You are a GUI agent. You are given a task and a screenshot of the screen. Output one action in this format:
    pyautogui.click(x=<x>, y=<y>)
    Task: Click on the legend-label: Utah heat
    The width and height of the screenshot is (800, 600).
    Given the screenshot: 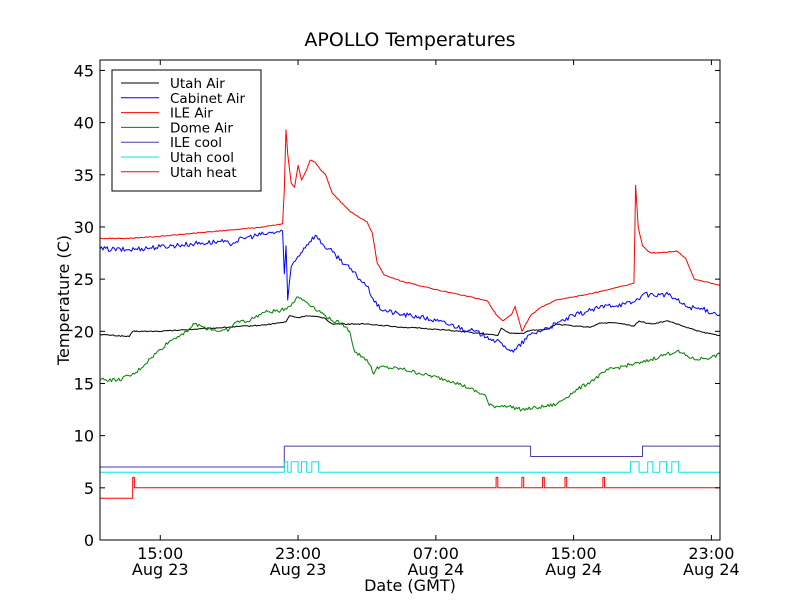 What is the action you would take?
    pyautogui.click(x=203, y=173)
    